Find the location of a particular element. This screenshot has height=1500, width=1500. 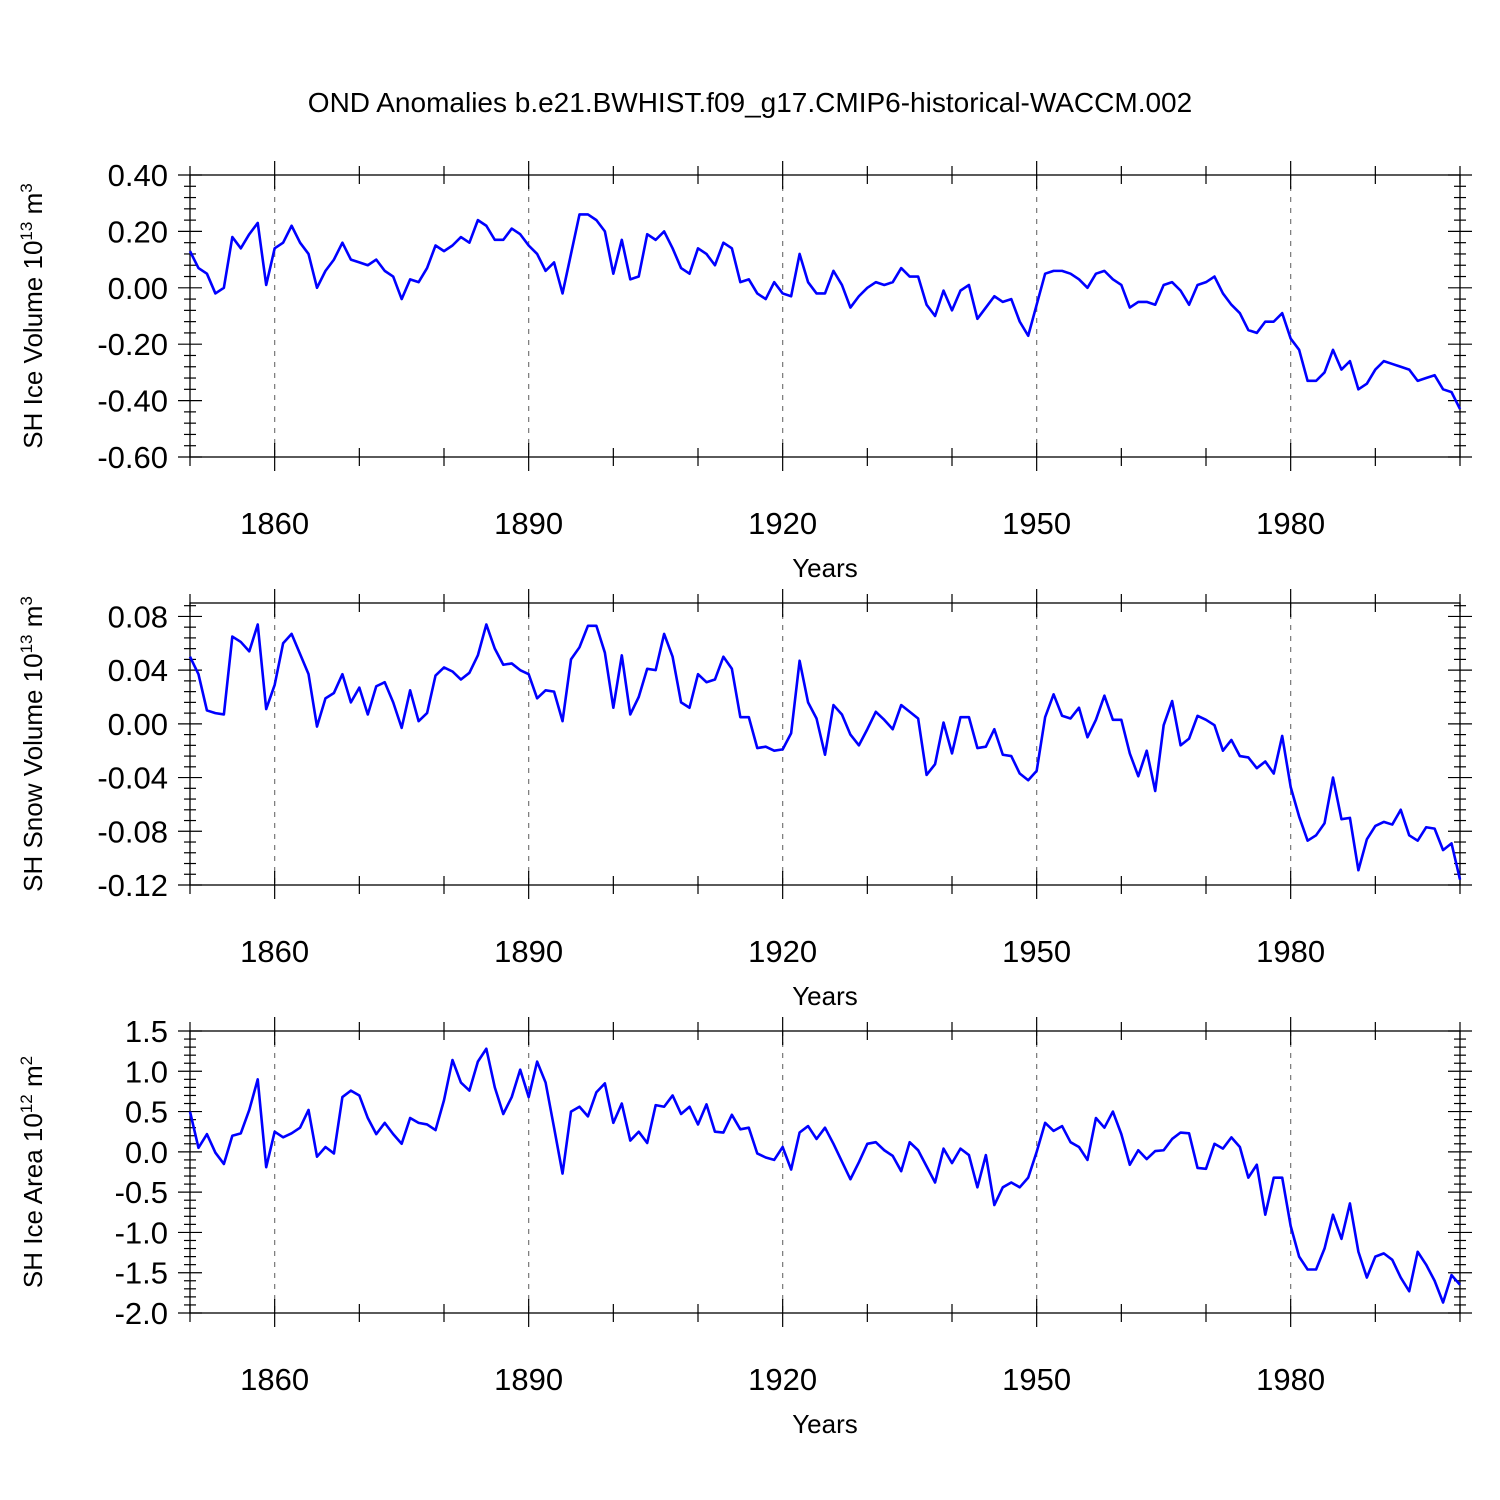

y-axis-label: SH Ice Area 1012 m2 is located at coordinates (32, 1172).